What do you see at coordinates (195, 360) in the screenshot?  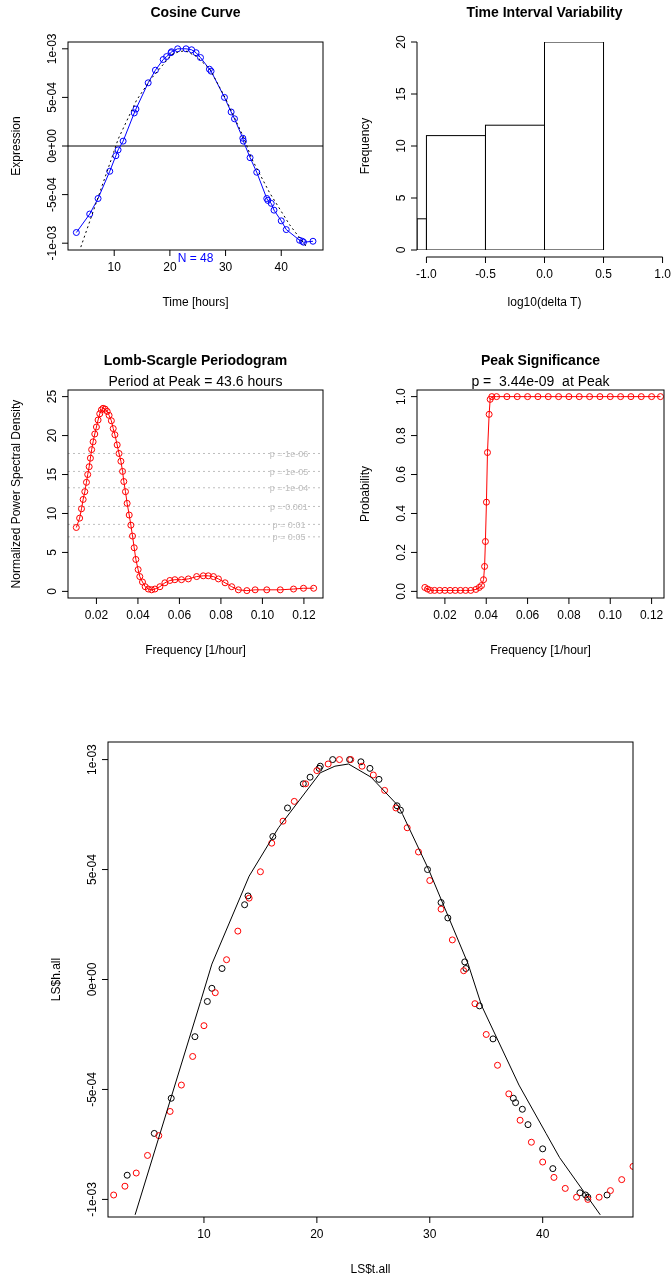 I see `chart-title: Lomb-Scargle Periodogram` at bounding box center [195, 360].